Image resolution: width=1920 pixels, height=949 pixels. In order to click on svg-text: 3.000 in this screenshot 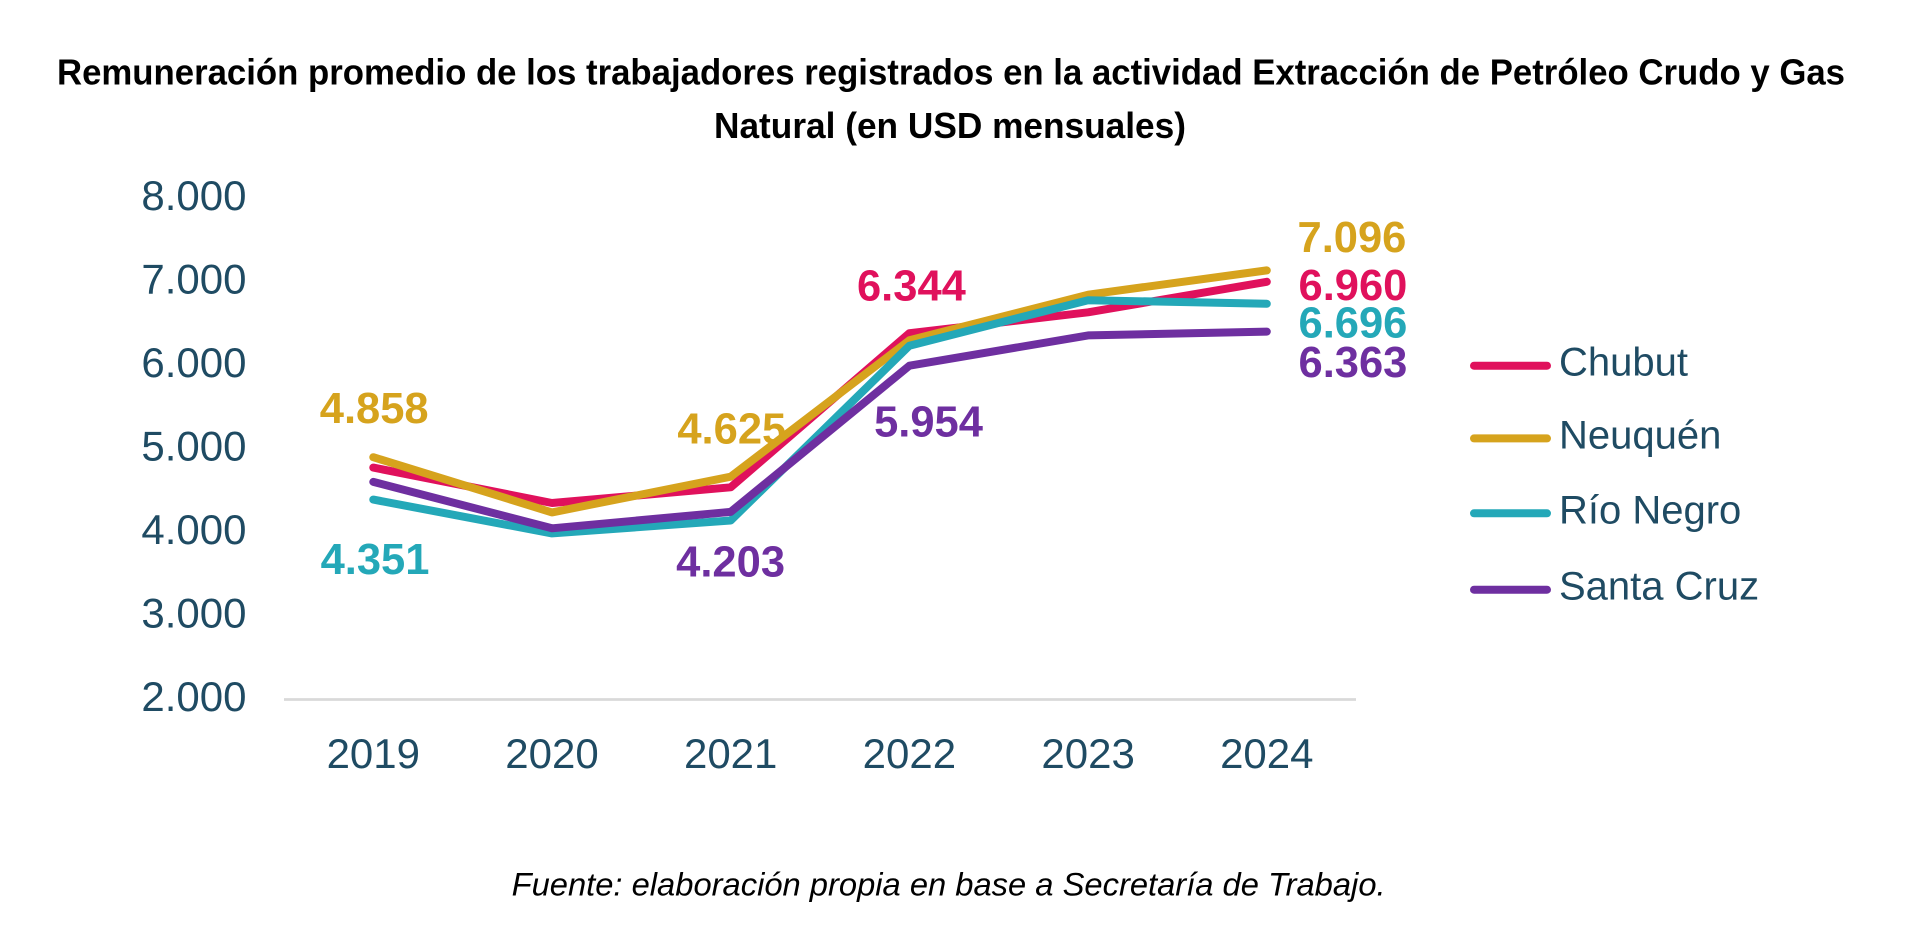, I will do `click(193, 612)`.